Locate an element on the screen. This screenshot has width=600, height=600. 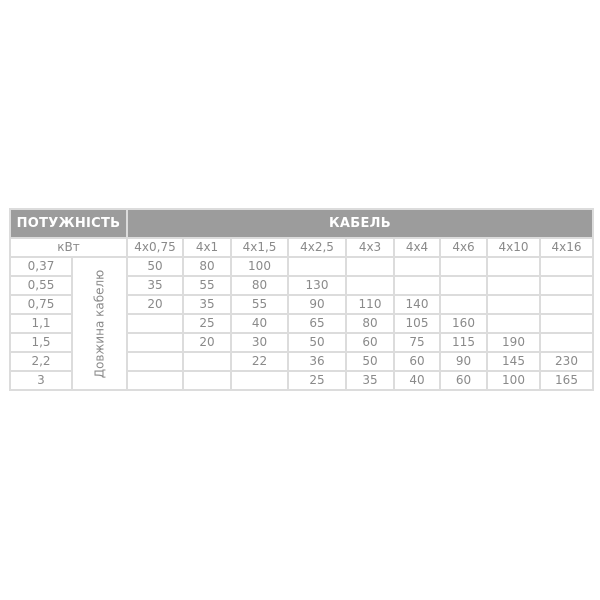
length-value-cell: 140 is located at coordinates (417, 304).